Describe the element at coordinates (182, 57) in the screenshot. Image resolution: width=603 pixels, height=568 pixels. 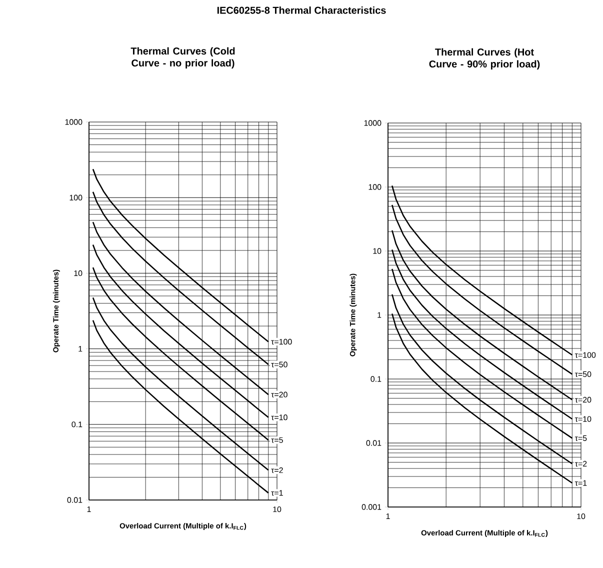
I see `chart-title: Thermal Curves (Cold Curve - no prior load)` at that location.